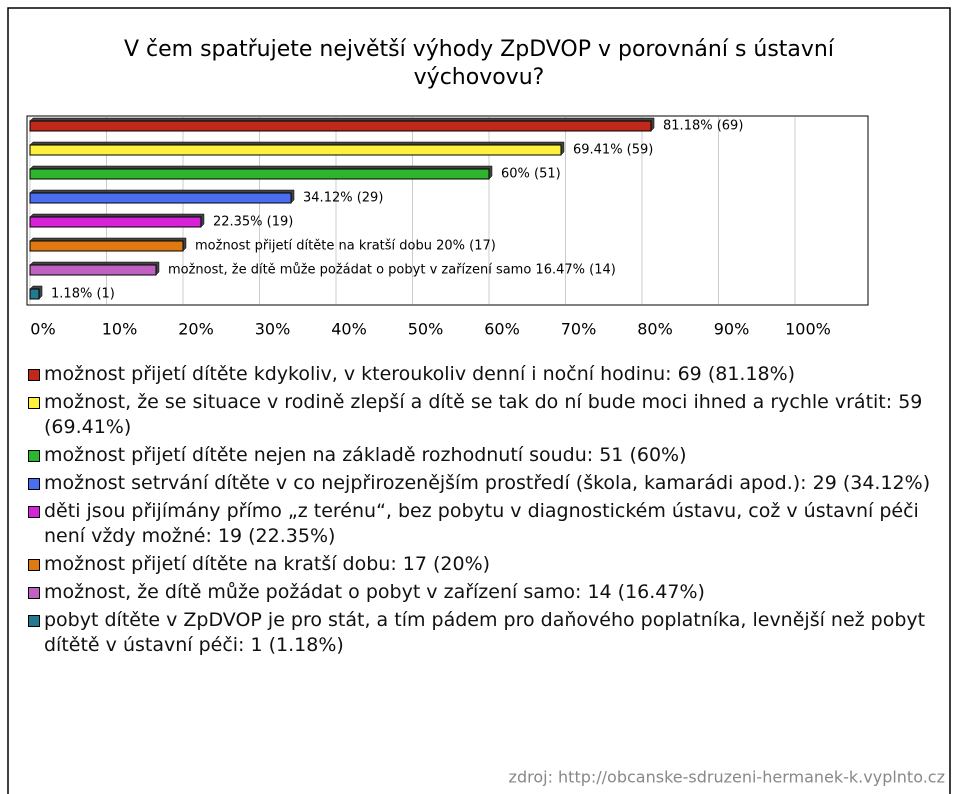 Image resolution: width=958 pixels, height=794 pixels. What do you see at coordinates (273, 329) in the screenshot?
I see `x-tick-label: 30%` at bounding box center [273, 329].